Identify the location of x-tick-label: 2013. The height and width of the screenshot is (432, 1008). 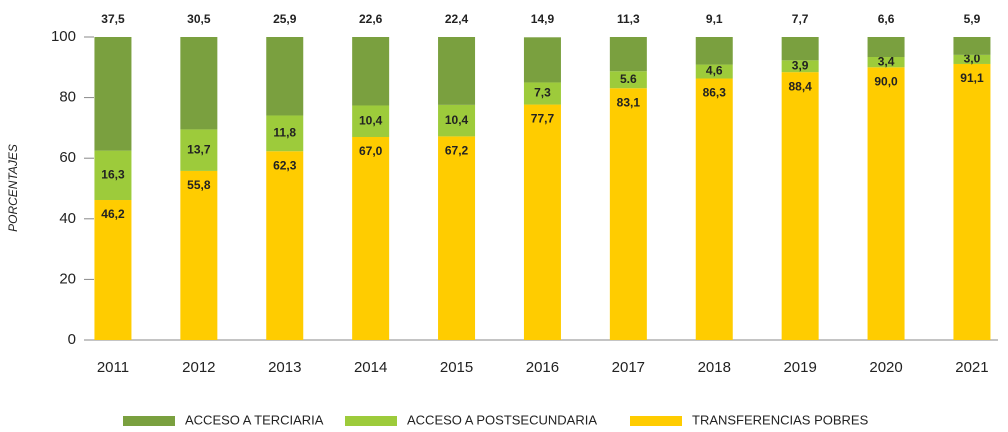
(284, 367).